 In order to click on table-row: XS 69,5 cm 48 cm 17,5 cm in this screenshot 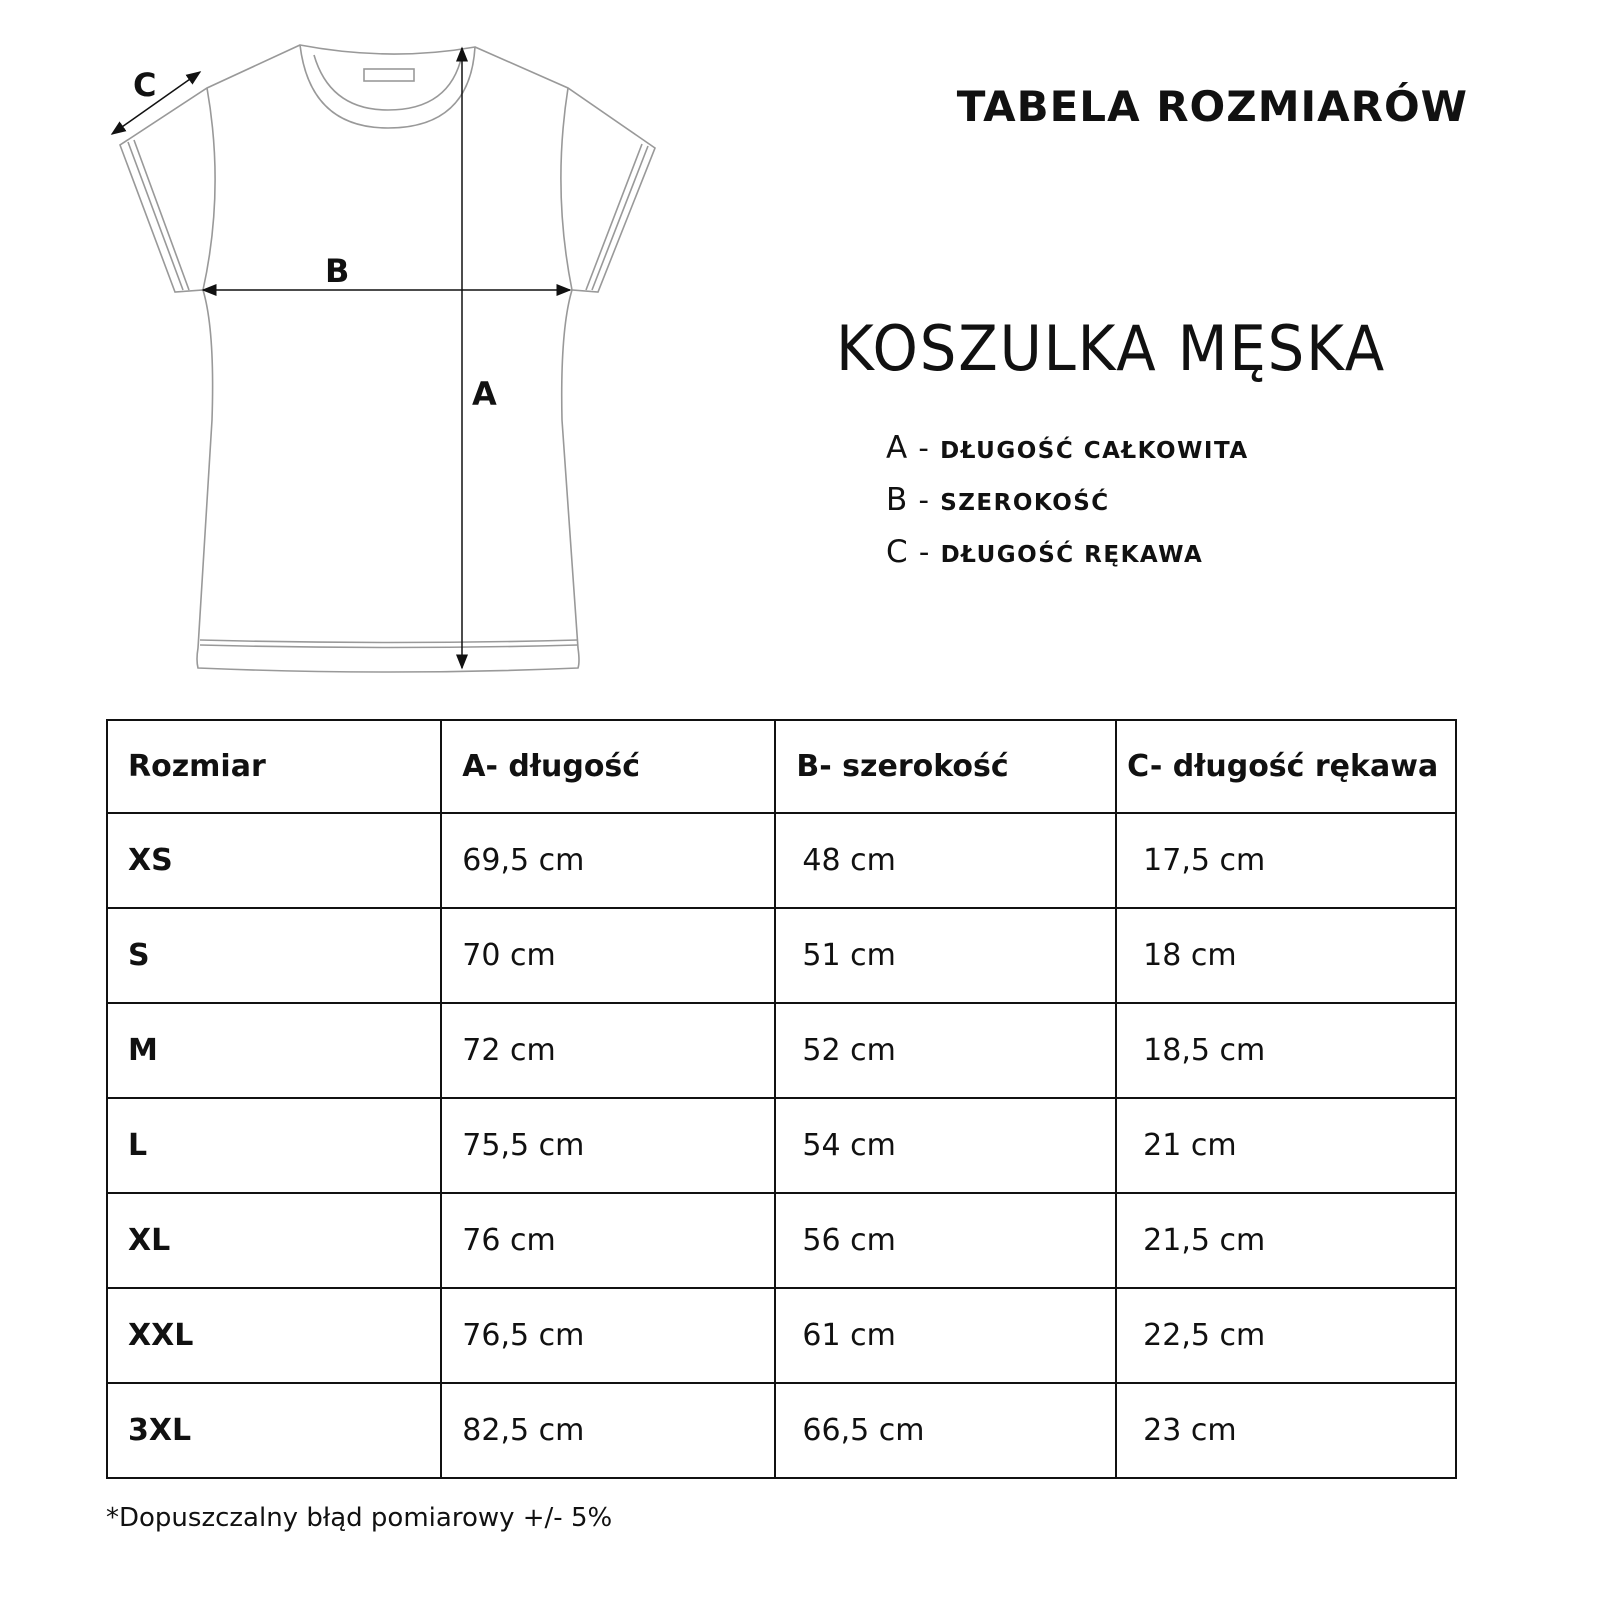, I will do `click(781, 860)`.